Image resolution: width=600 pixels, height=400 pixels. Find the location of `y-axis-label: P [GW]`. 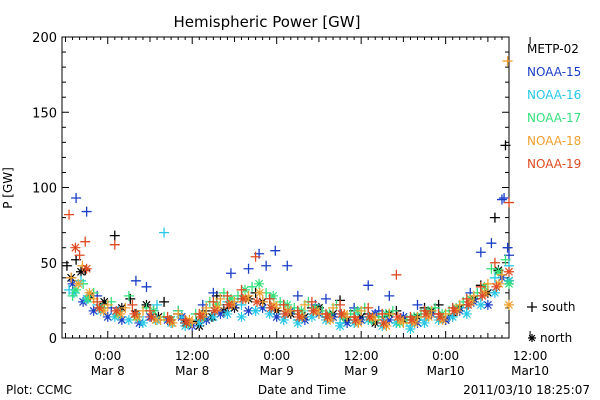

y-axis-label: P [GW] is located at coordinates (8, 188).